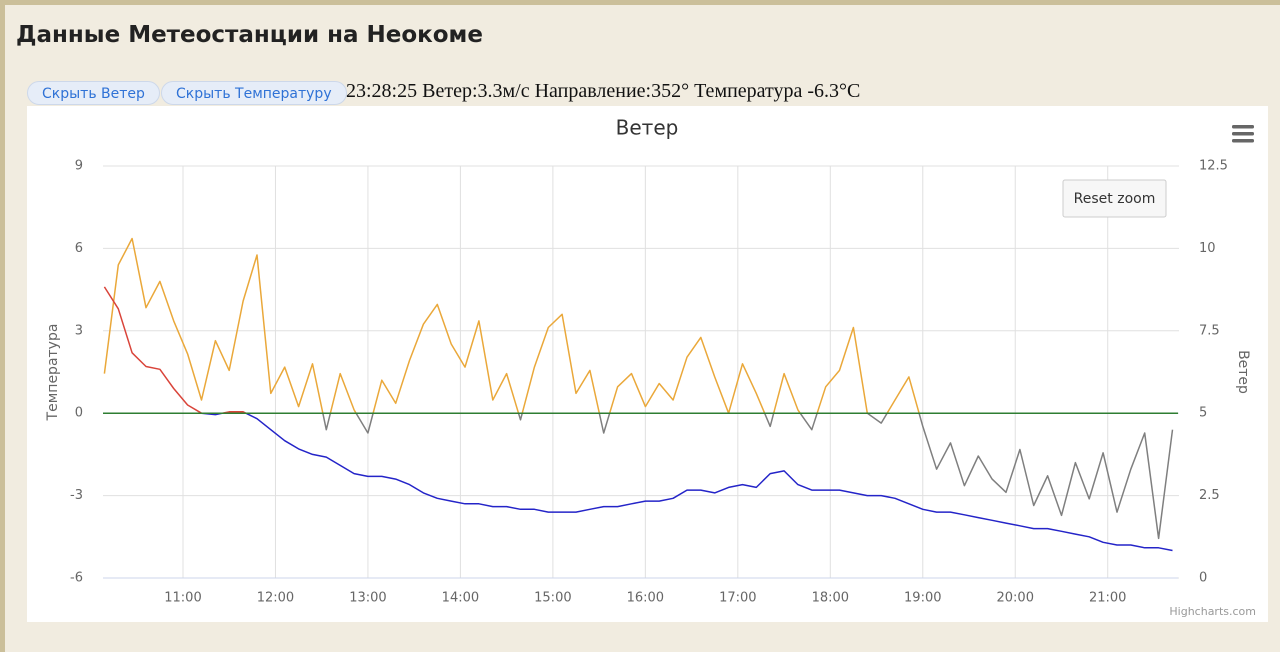 This screenshot has width=1280, height=652. Describe the element at coordinates (1203, 413) in the screenshot. I see `y2-tick-label: 5` at that location.